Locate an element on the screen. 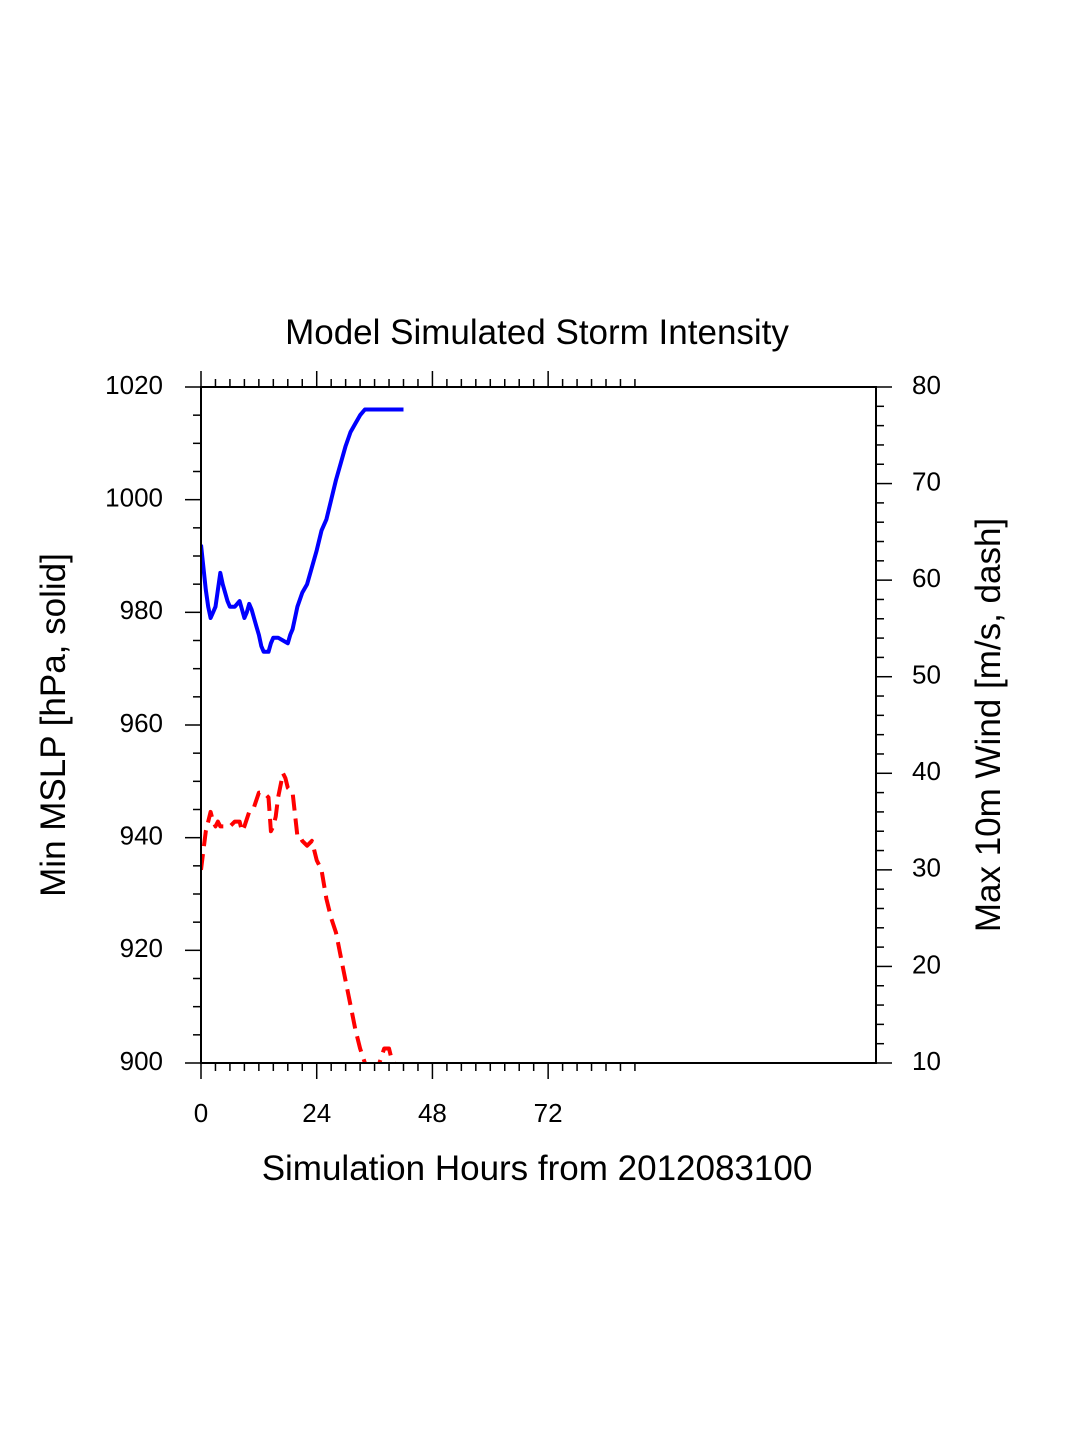 The width and height of the screenshot is (1075, 1450). y-right-tick-label: 60 is located at coordinates (926, 578).